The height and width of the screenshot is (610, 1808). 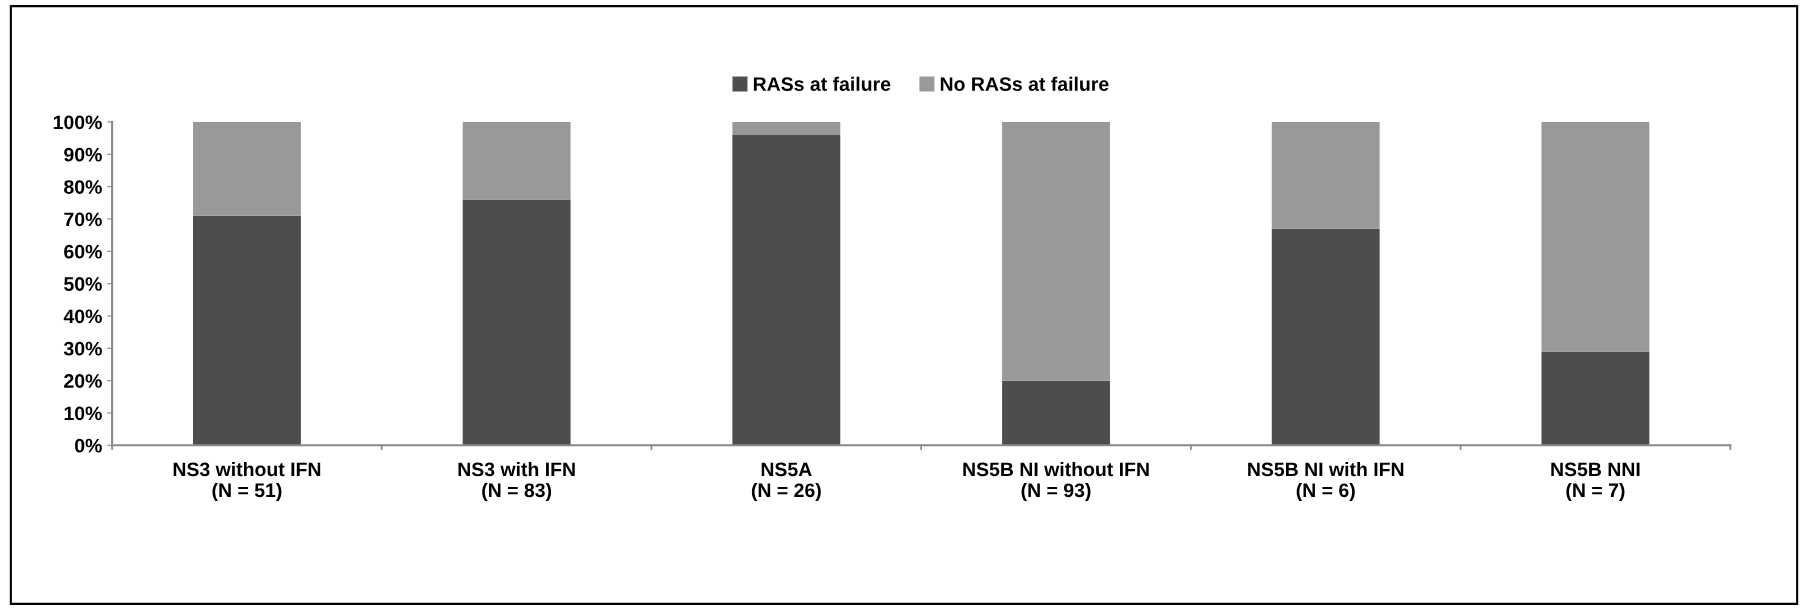 What do you see at coordinates (83, 219) in the screenshot?
I see `y-tick-label: 70%` at bounding box center [83, 219].